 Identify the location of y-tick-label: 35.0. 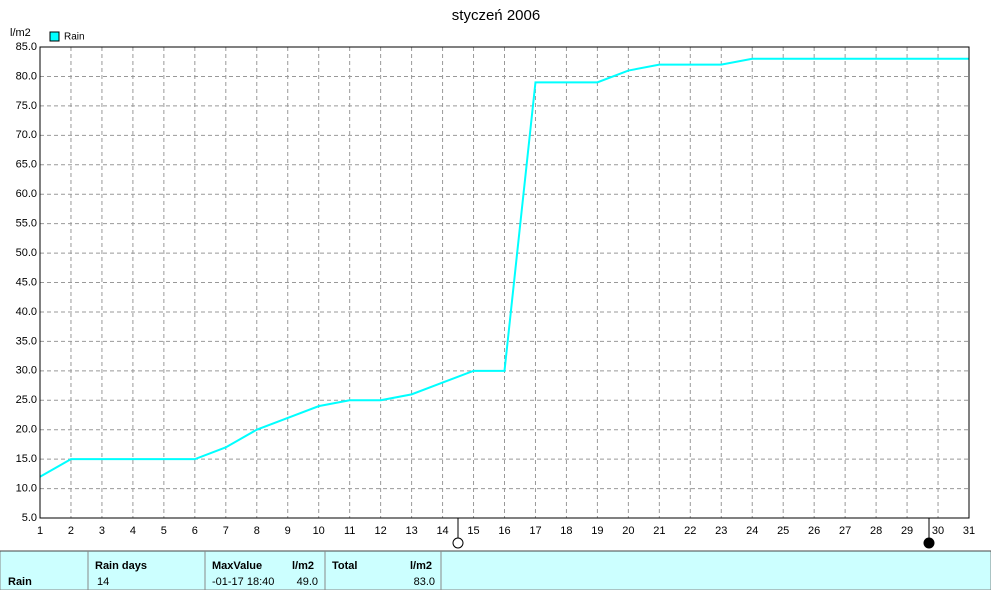
(26, 341).